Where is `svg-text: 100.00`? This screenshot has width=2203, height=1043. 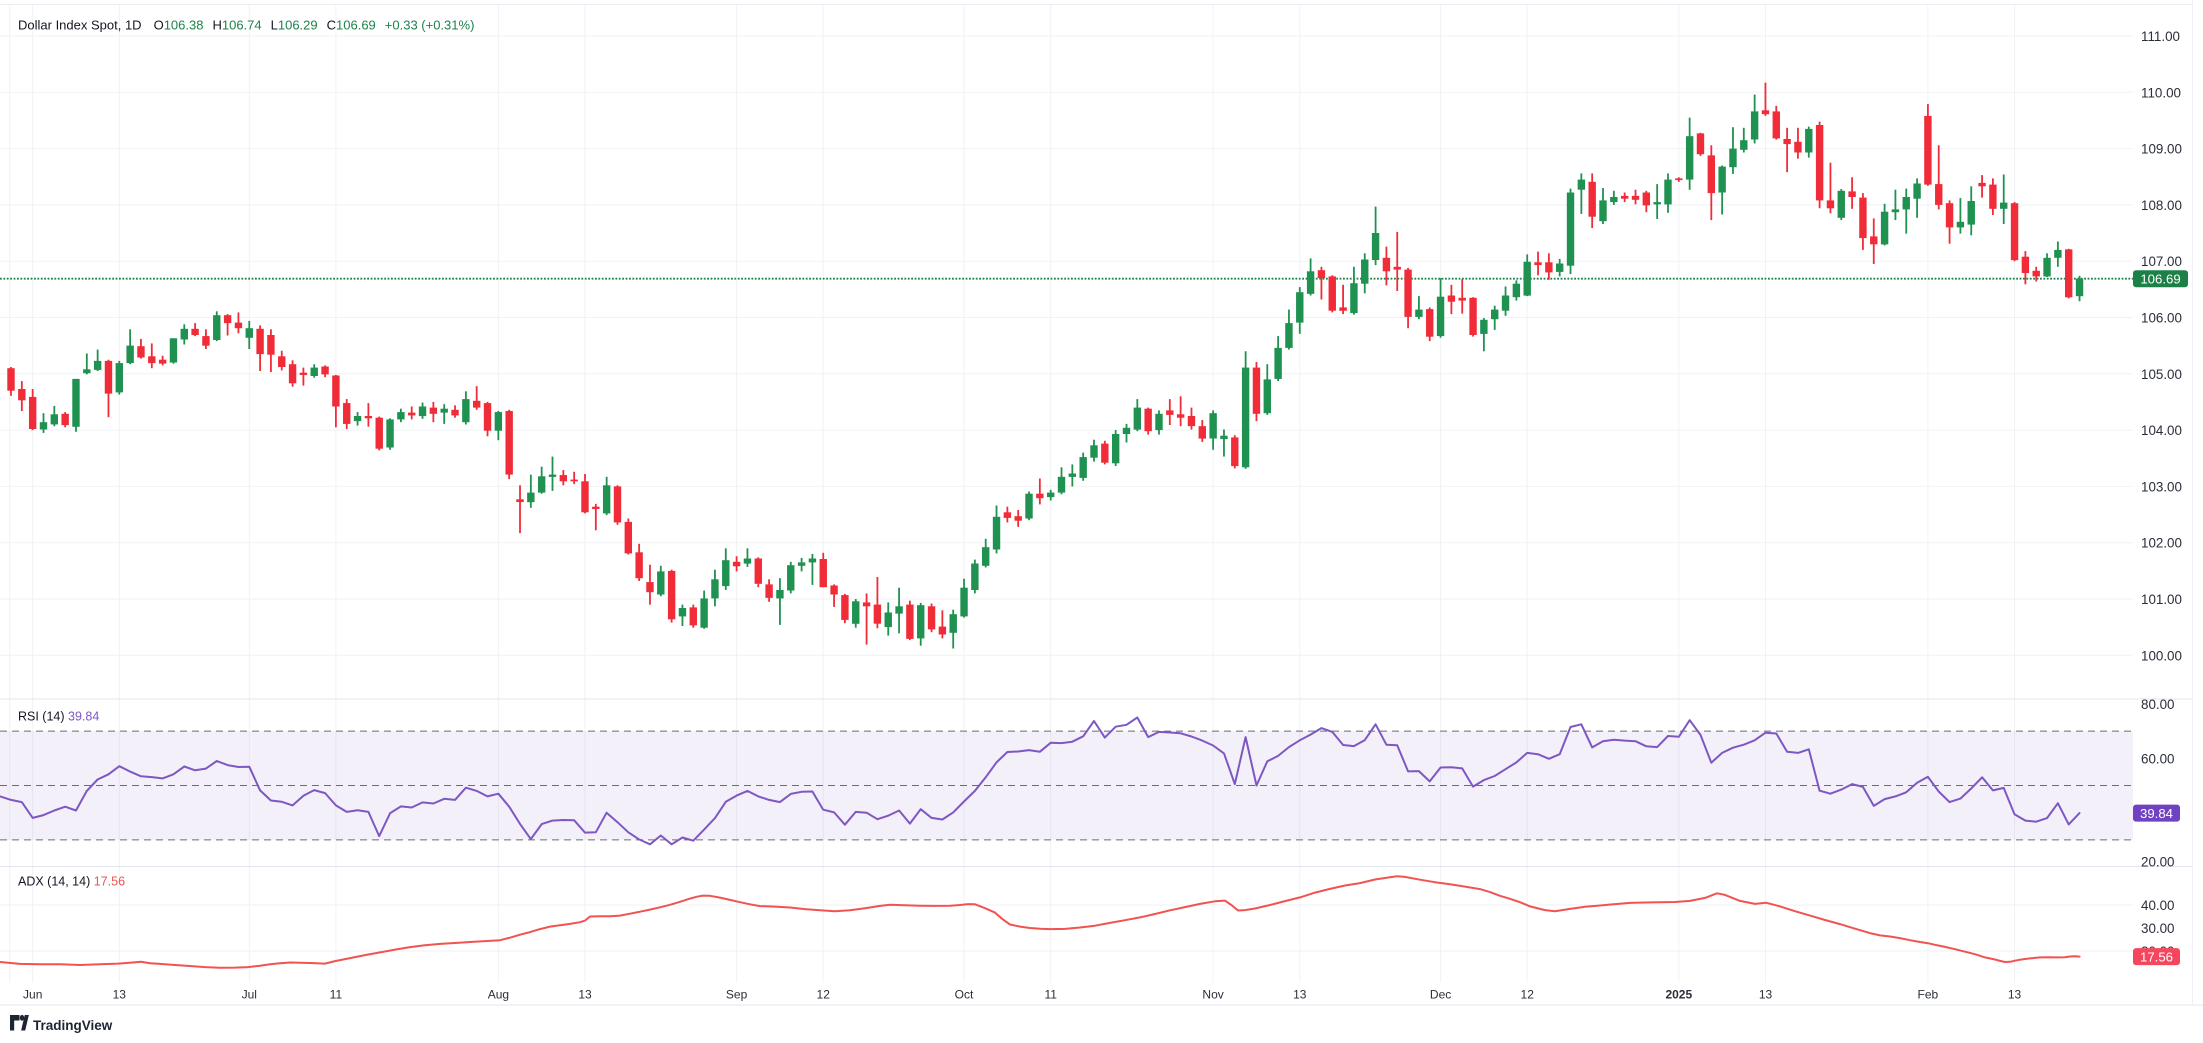 svg-text: 100.00 is located at coordinates (2161, 655).